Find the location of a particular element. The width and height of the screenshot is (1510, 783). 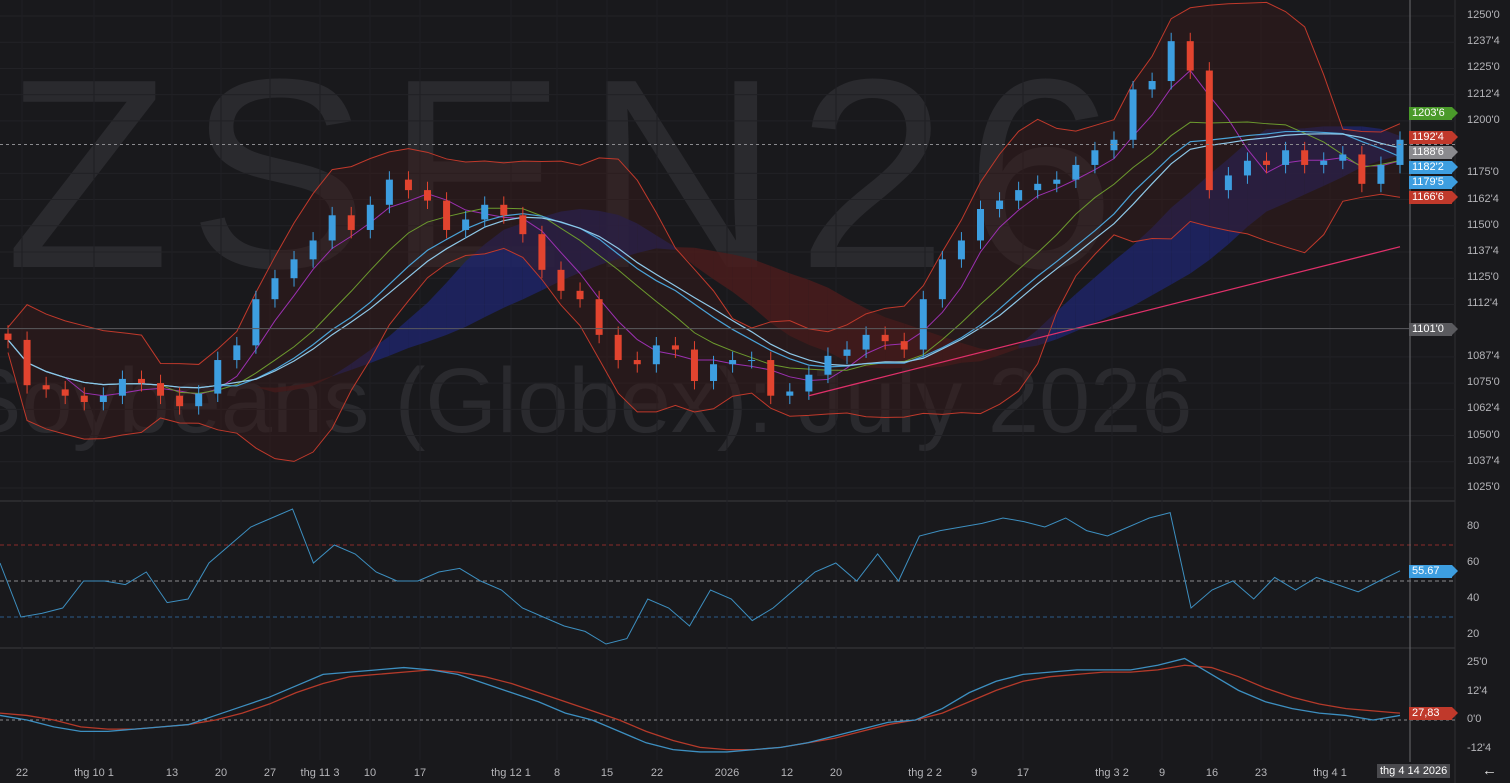

time-tick-label: 16 is located at coordinates (1212, 773).